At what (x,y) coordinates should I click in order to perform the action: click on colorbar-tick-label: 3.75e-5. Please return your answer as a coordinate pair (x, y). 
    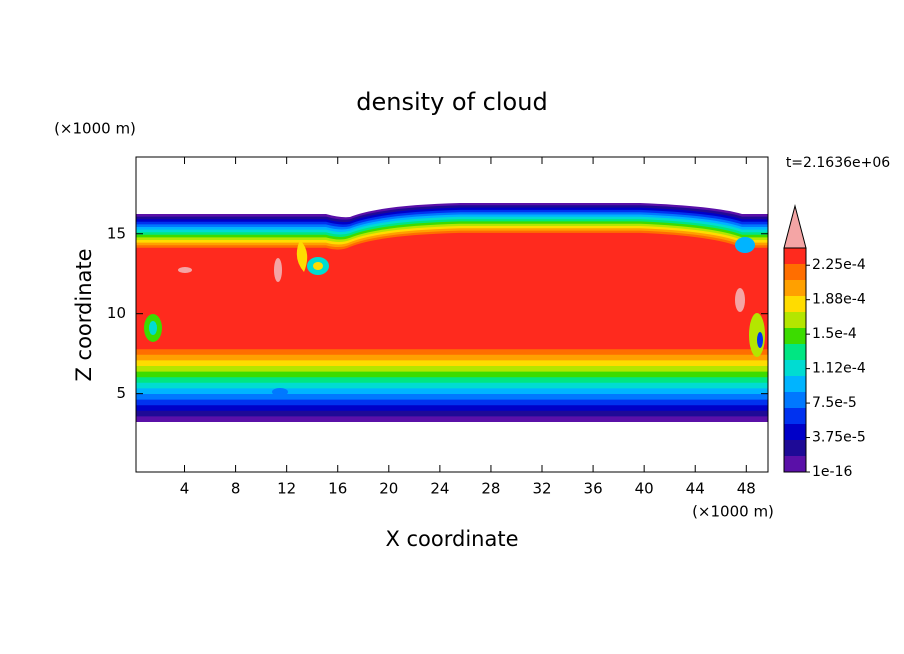
    Looking at the image, I should click on (839, 438).